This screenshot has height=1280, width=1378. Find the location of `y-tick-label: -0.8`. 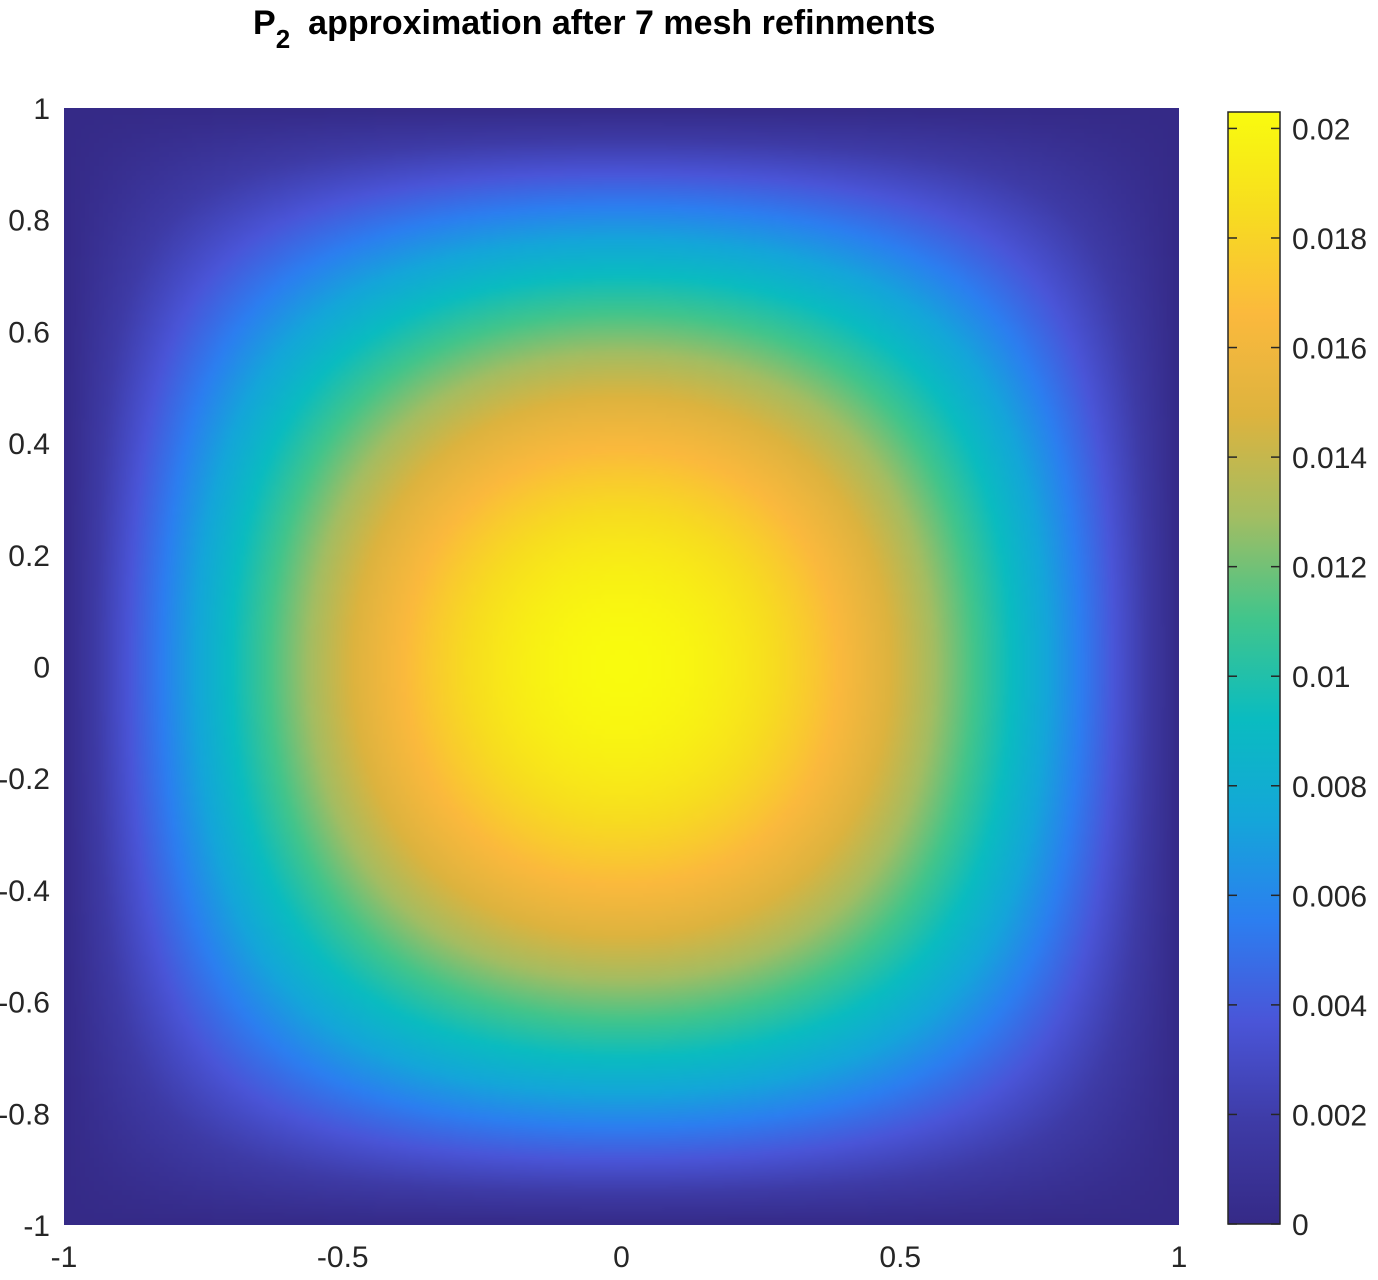

y-tick-label: -0.8 is located at coordinates (25, 1114).